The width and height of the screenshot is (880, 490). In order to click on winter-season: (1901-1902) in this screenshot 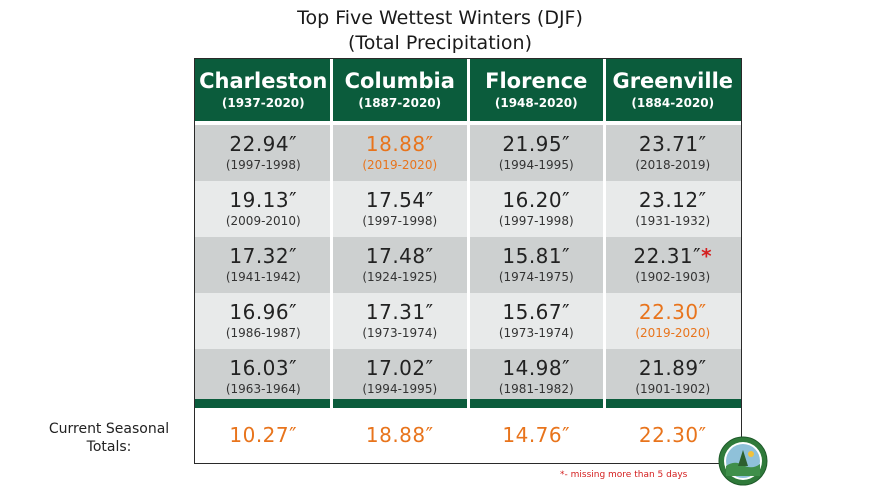, I will do `click(673, 389)`.